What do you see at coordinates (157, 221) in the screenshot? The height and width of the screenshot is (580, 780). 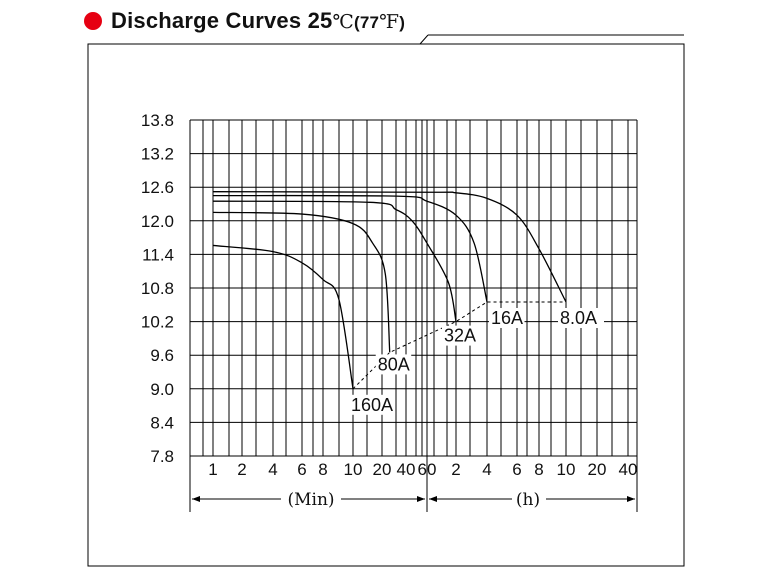 I see `y-tick-label: 12.0` at bounding box center [157, 221].